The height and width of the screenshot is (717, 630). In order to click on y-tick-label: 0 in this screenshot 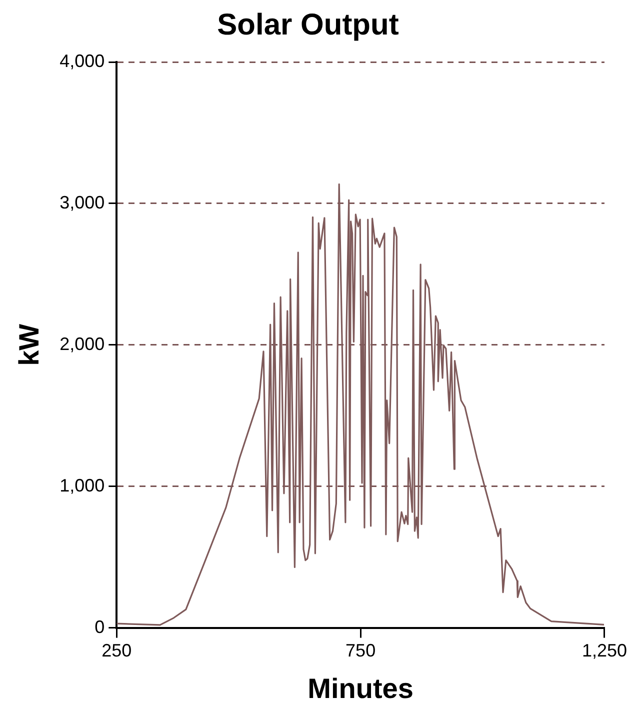, I will do `click(99, 626)`.